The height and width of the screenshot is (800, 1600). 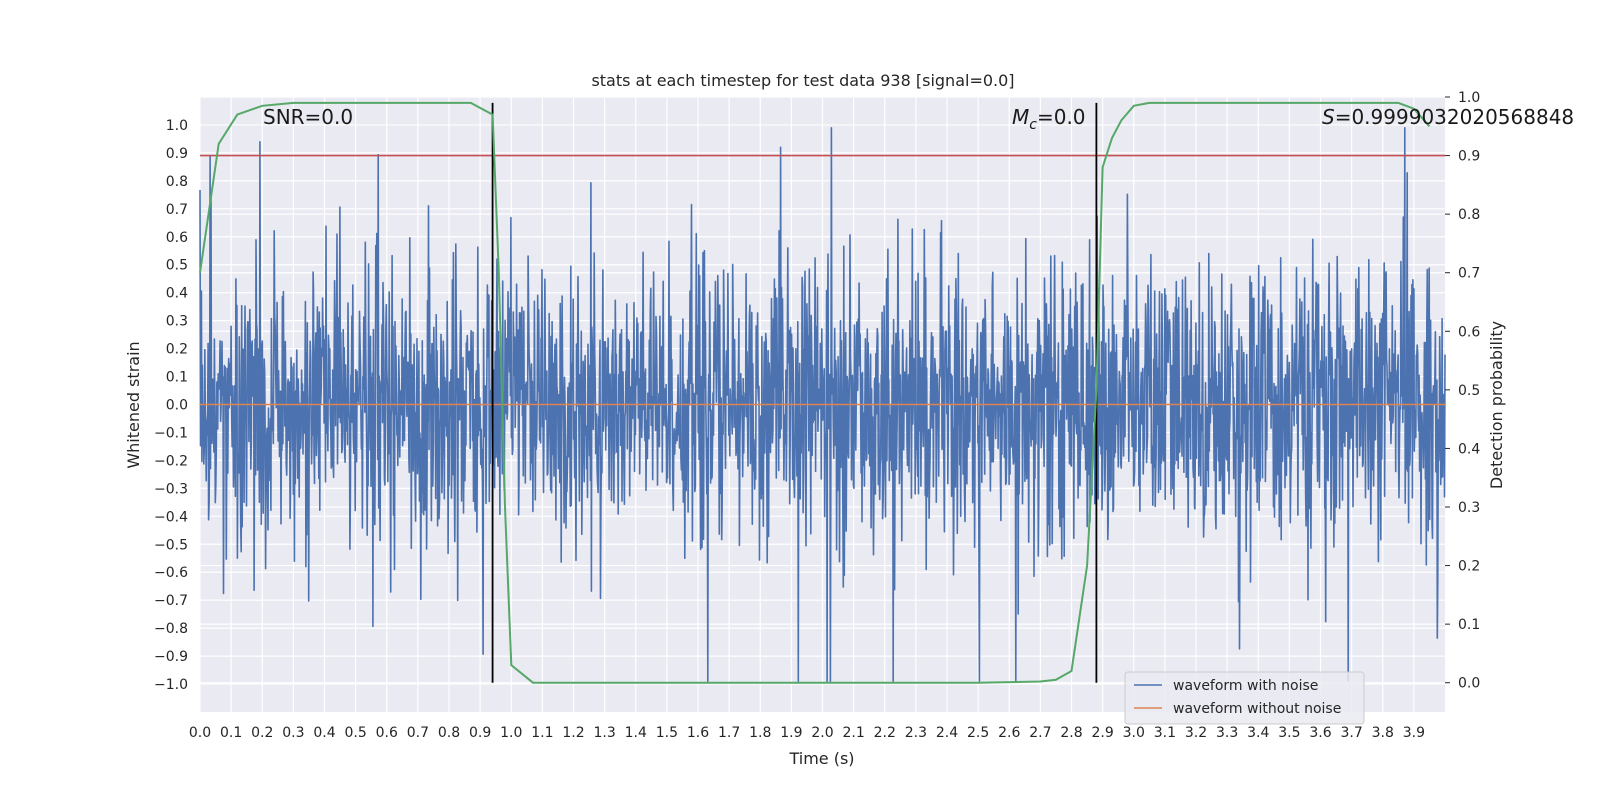 What do you see at coordinates (1469, 98) in the screenshot?
I see `y2-tick-label: 1.0` at bounding box center [1469, 98].